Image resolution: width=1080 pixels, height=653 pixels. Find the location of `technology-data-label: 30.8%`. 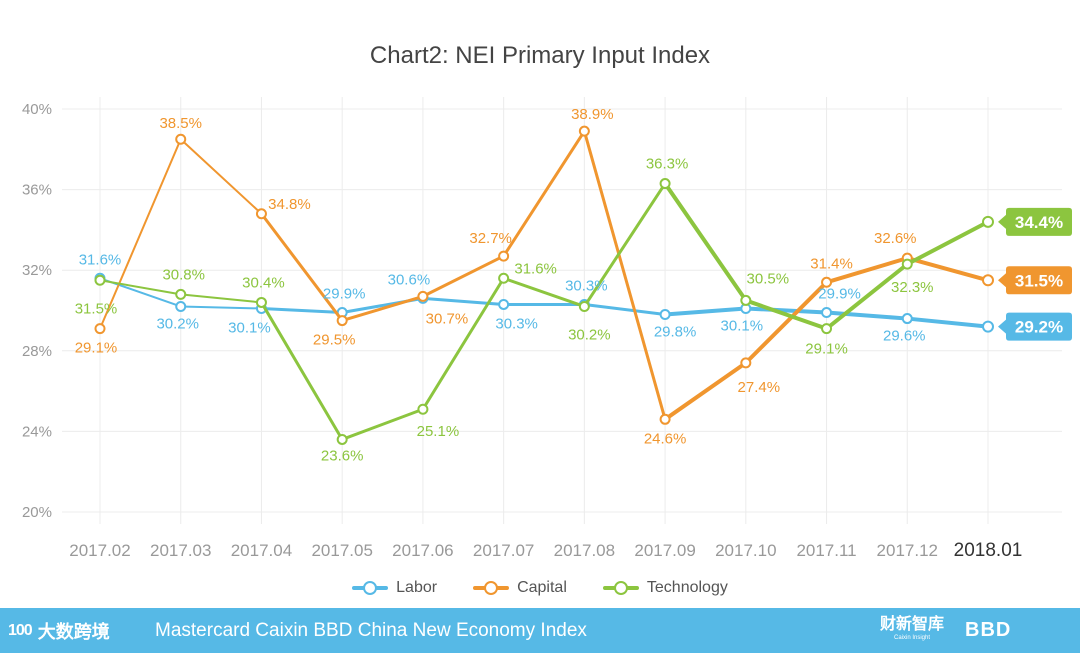

technology-data-label: 30.8% is located at coordinates (183, 274).